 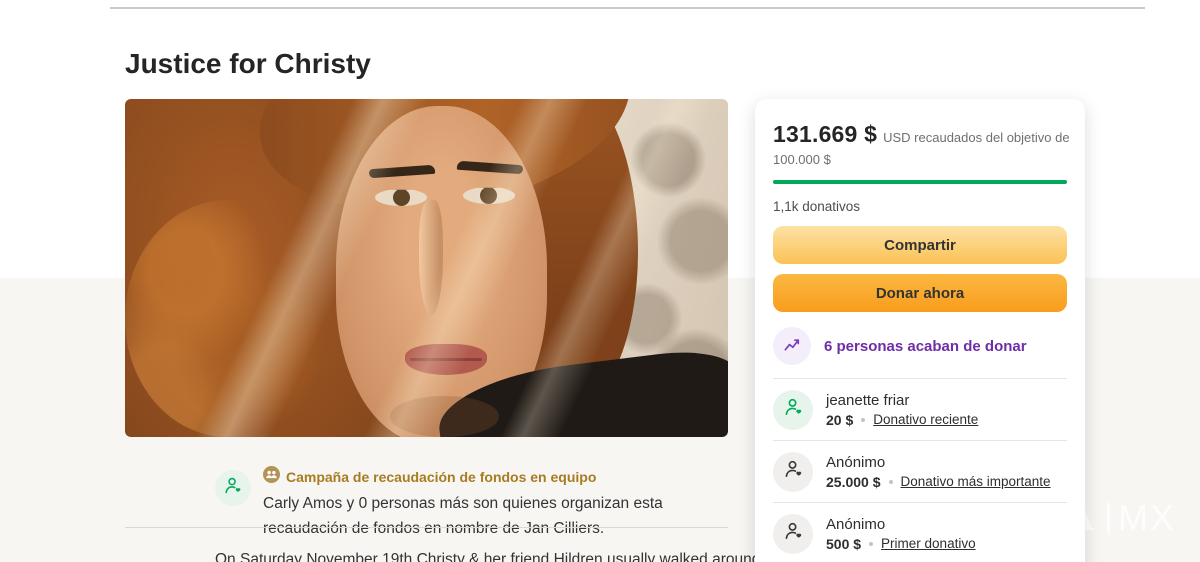 I want to click on photo-lip-seam, so click(x=446, y=359).